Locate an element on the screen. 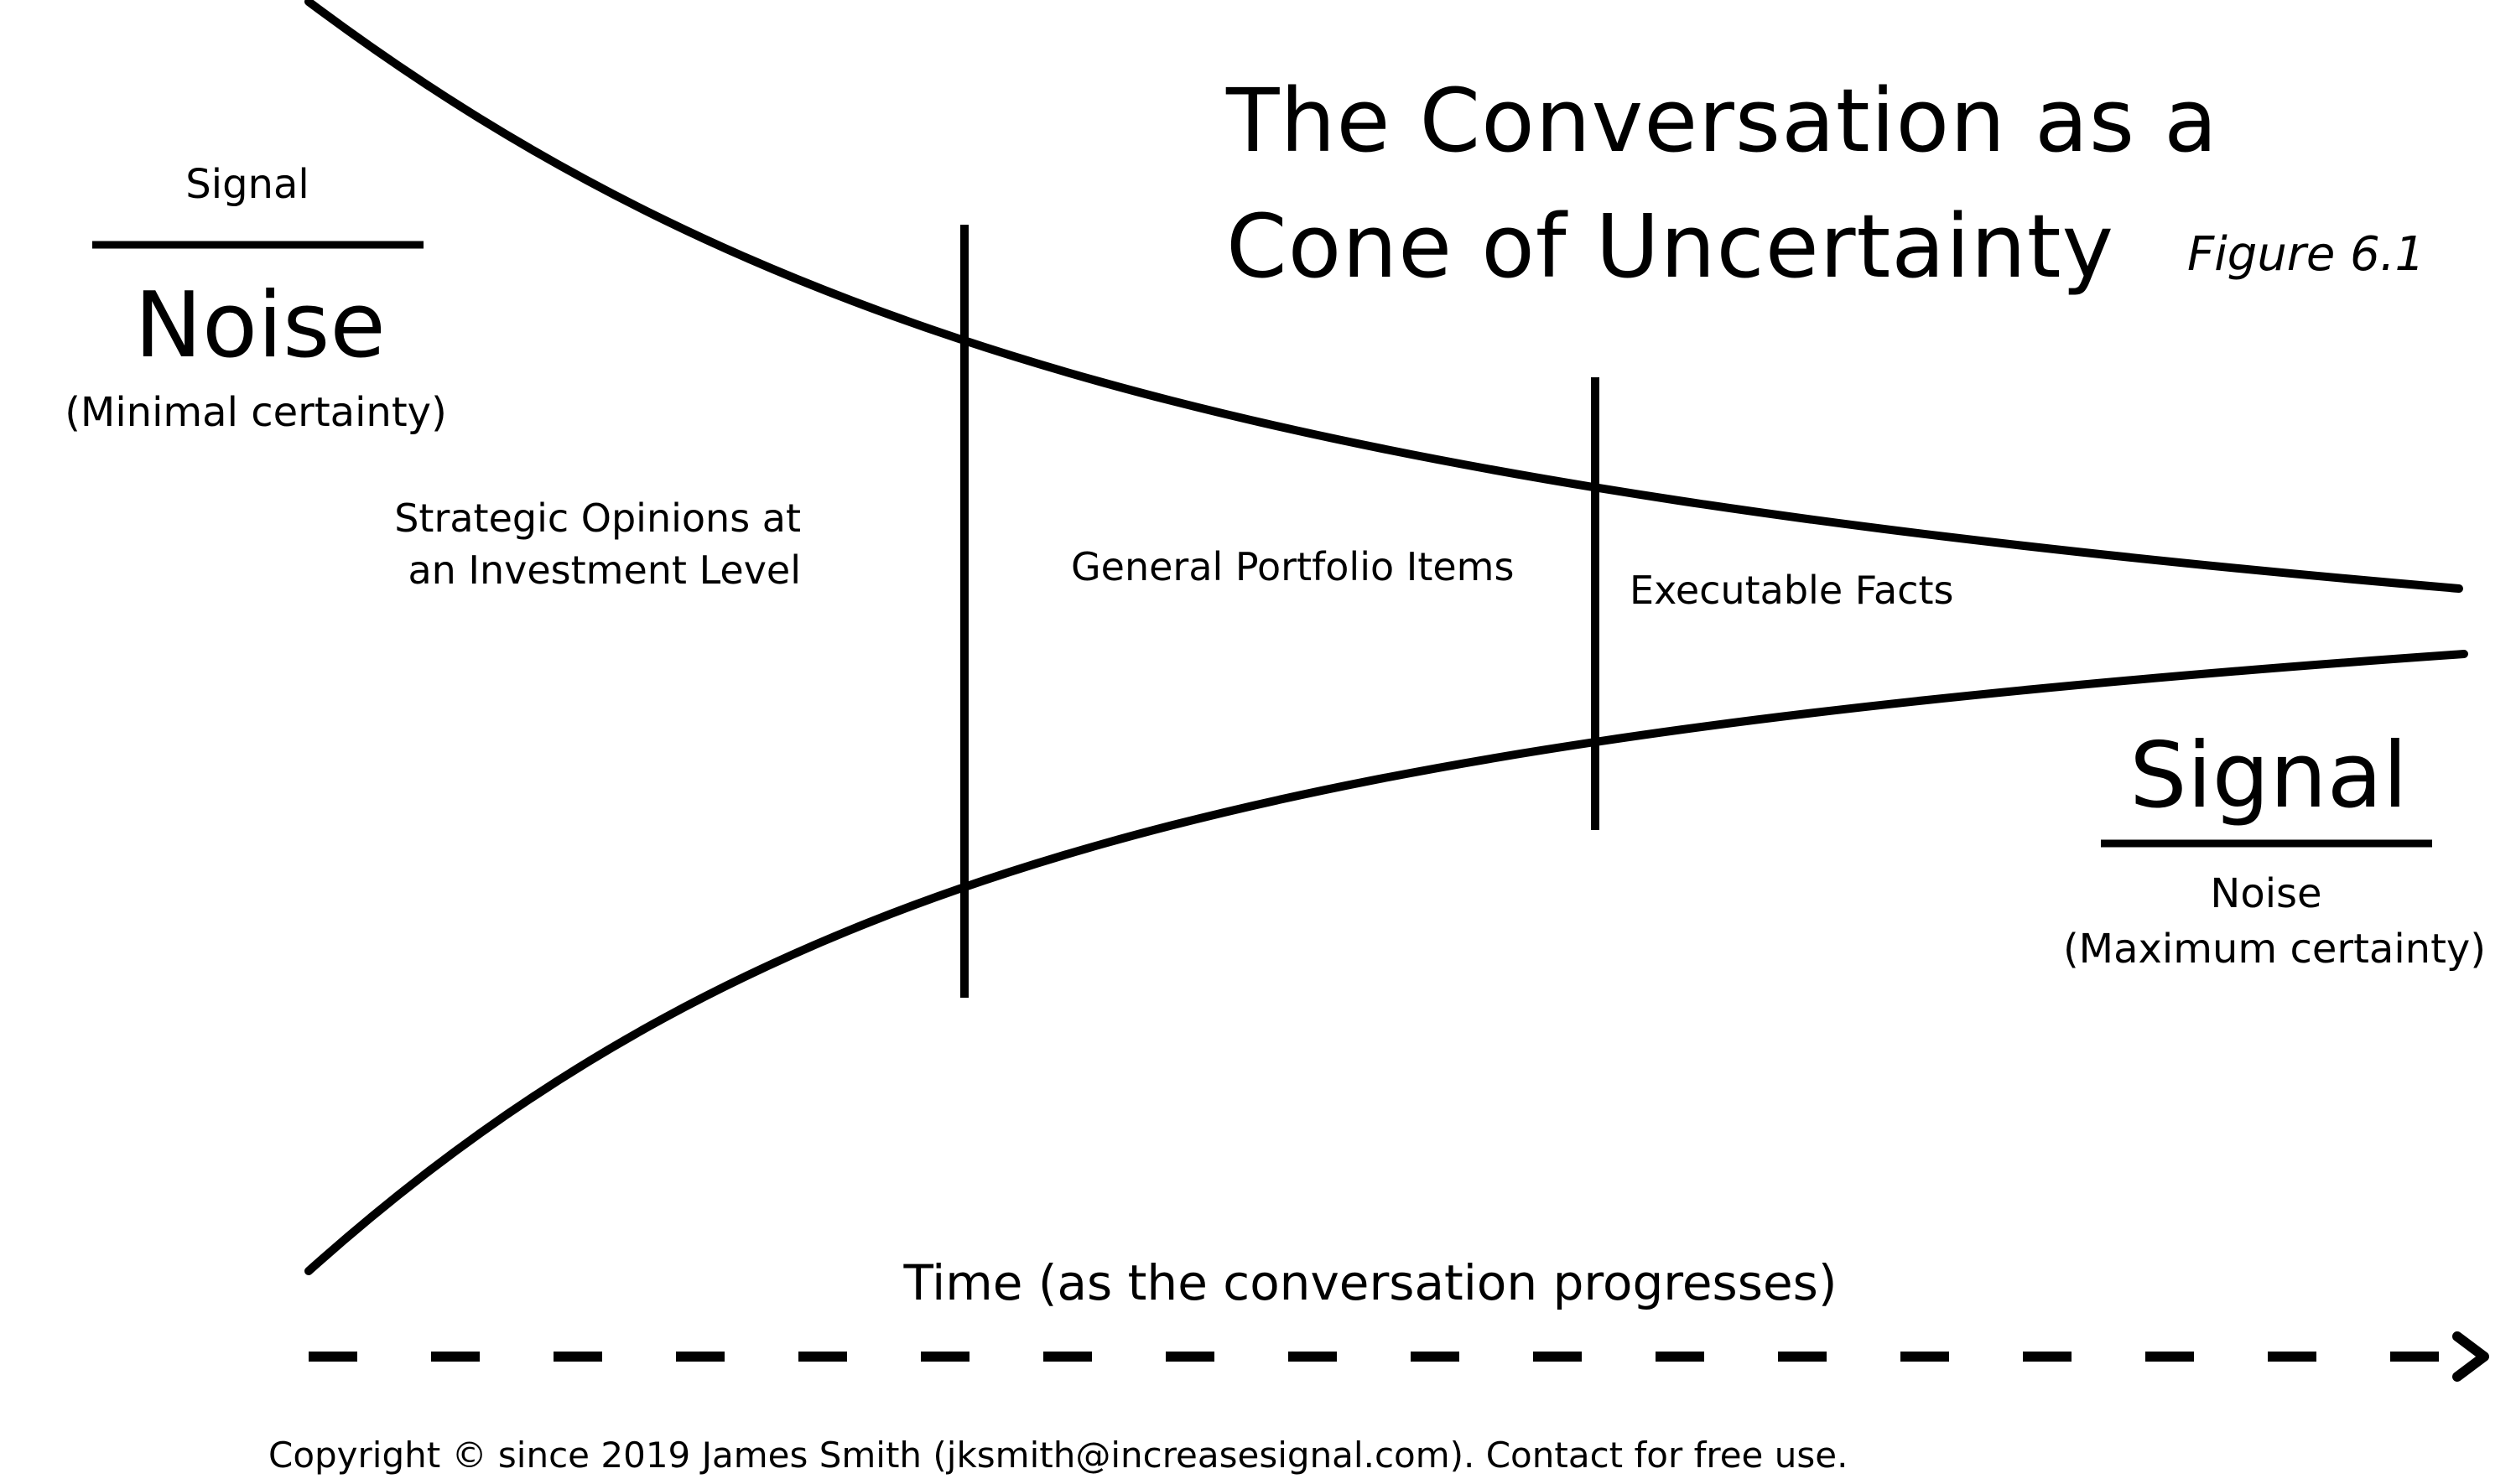 The width and height of the screenshot is (2516, 1484). left-certainty-note: (Minimal certainty) is located at coordinates (256, 412).